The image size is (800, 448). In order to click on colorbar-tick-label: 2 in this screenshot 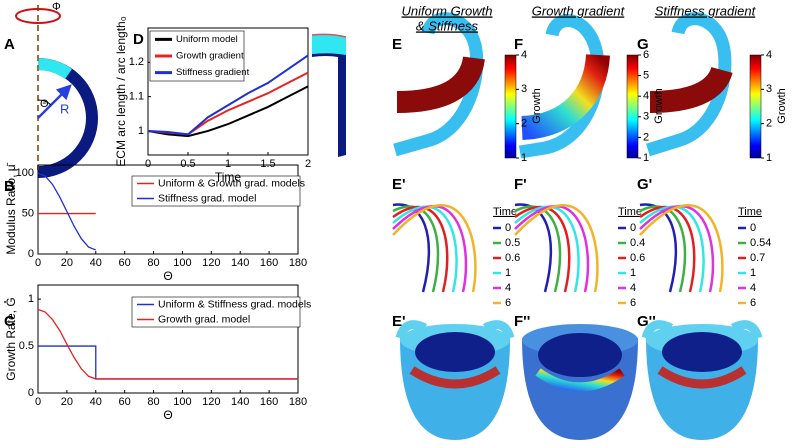, I will do `click(646, 137)`.